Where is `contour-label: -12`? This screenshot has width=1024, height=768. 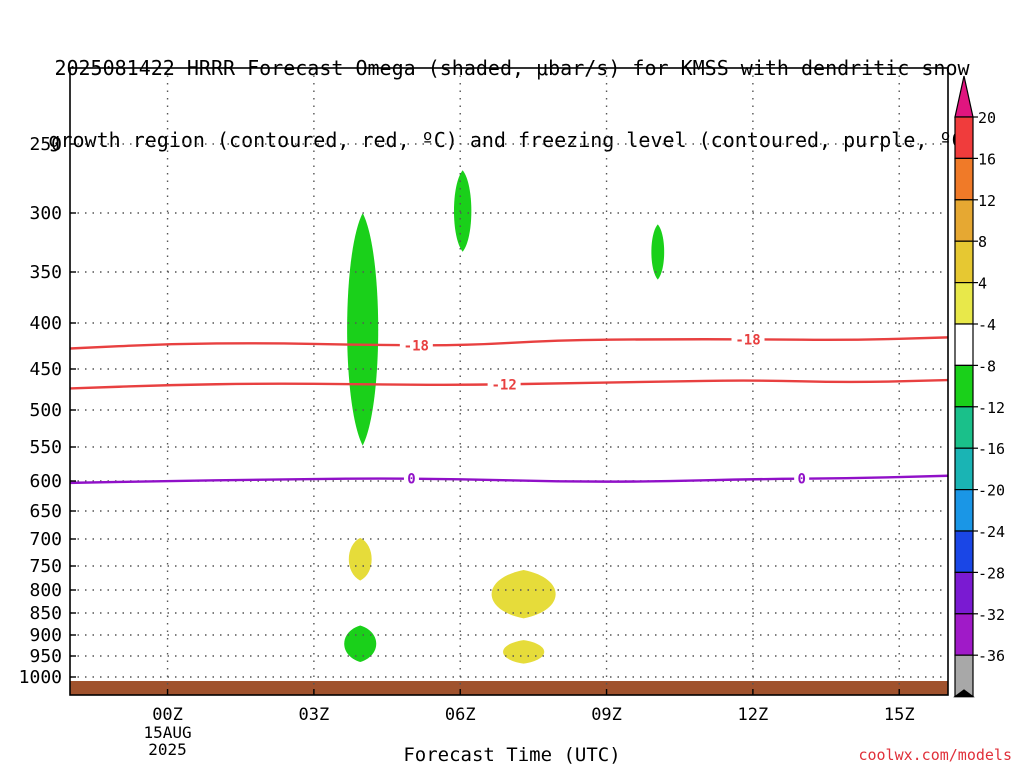
contour-label: -12 is located at coordinates (503, 385).